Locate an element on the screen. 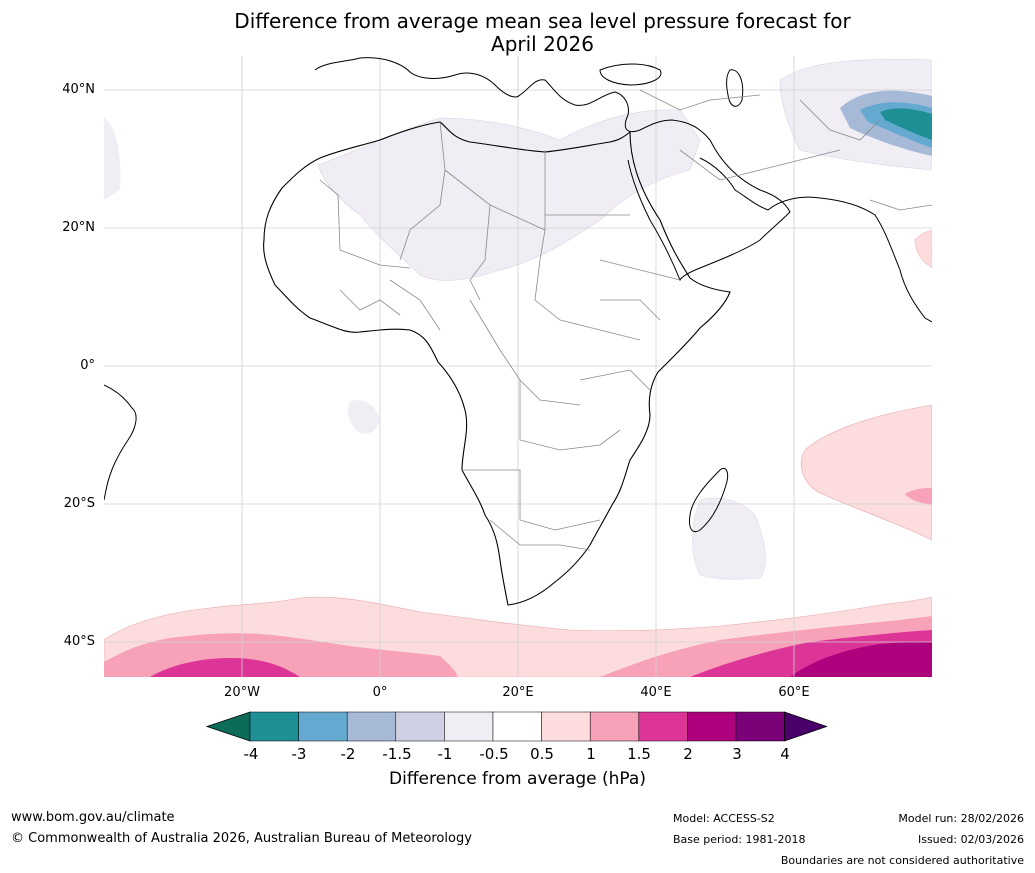 The image size is (1035, 873). lat-label-40n: 40°N is located at coordinates (78, 89).